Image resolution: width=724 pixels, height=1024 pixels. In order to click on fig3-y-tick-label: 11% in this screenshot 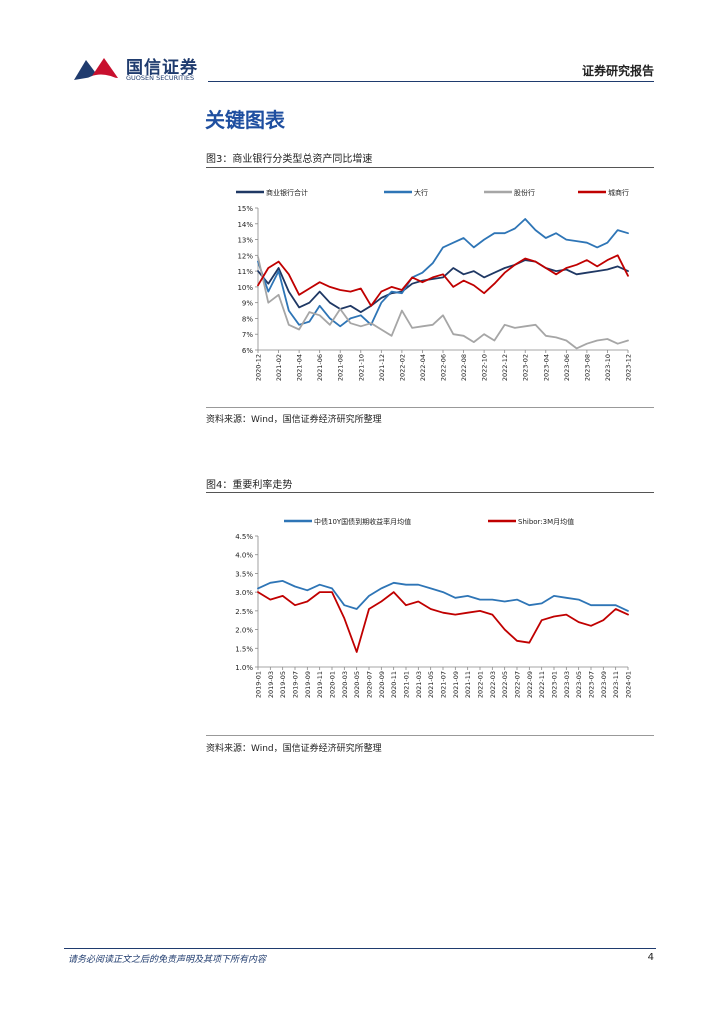, I will do `click(245, 272)`.